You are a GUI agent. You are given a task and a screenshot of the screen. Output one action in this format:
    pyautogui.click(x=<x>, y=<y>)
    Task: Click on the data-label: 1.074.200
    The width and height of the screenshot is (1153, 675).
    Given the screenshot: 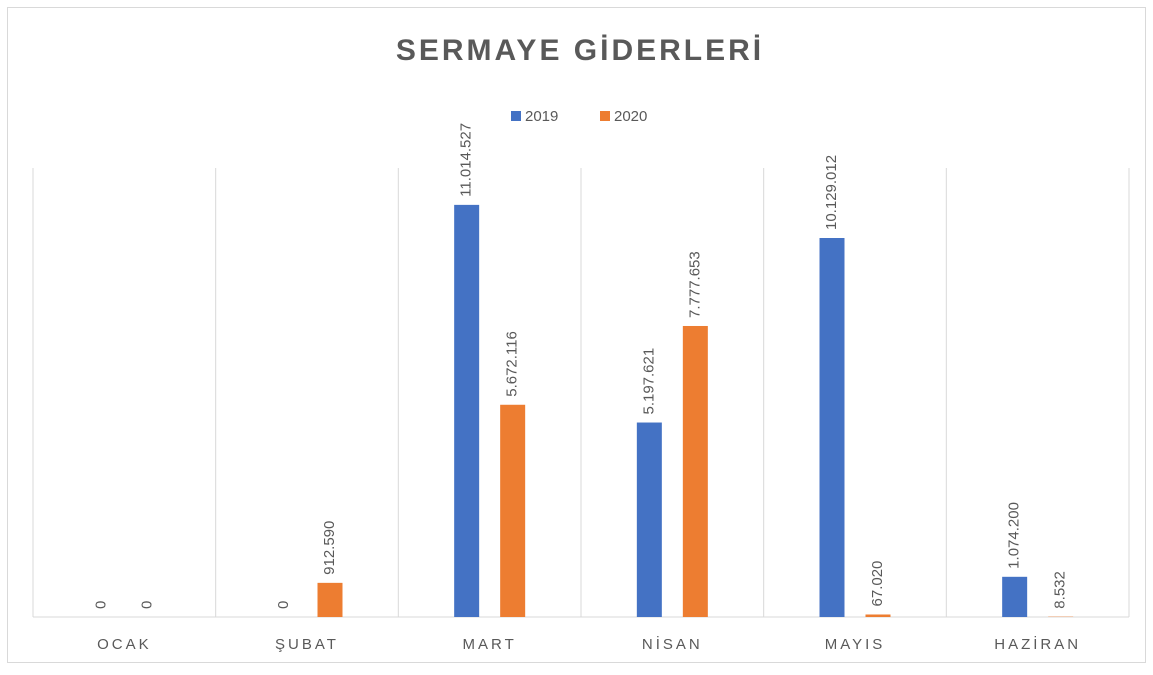 What is the action you would take?
    pyautogui.click(x=1014, y=535)
    